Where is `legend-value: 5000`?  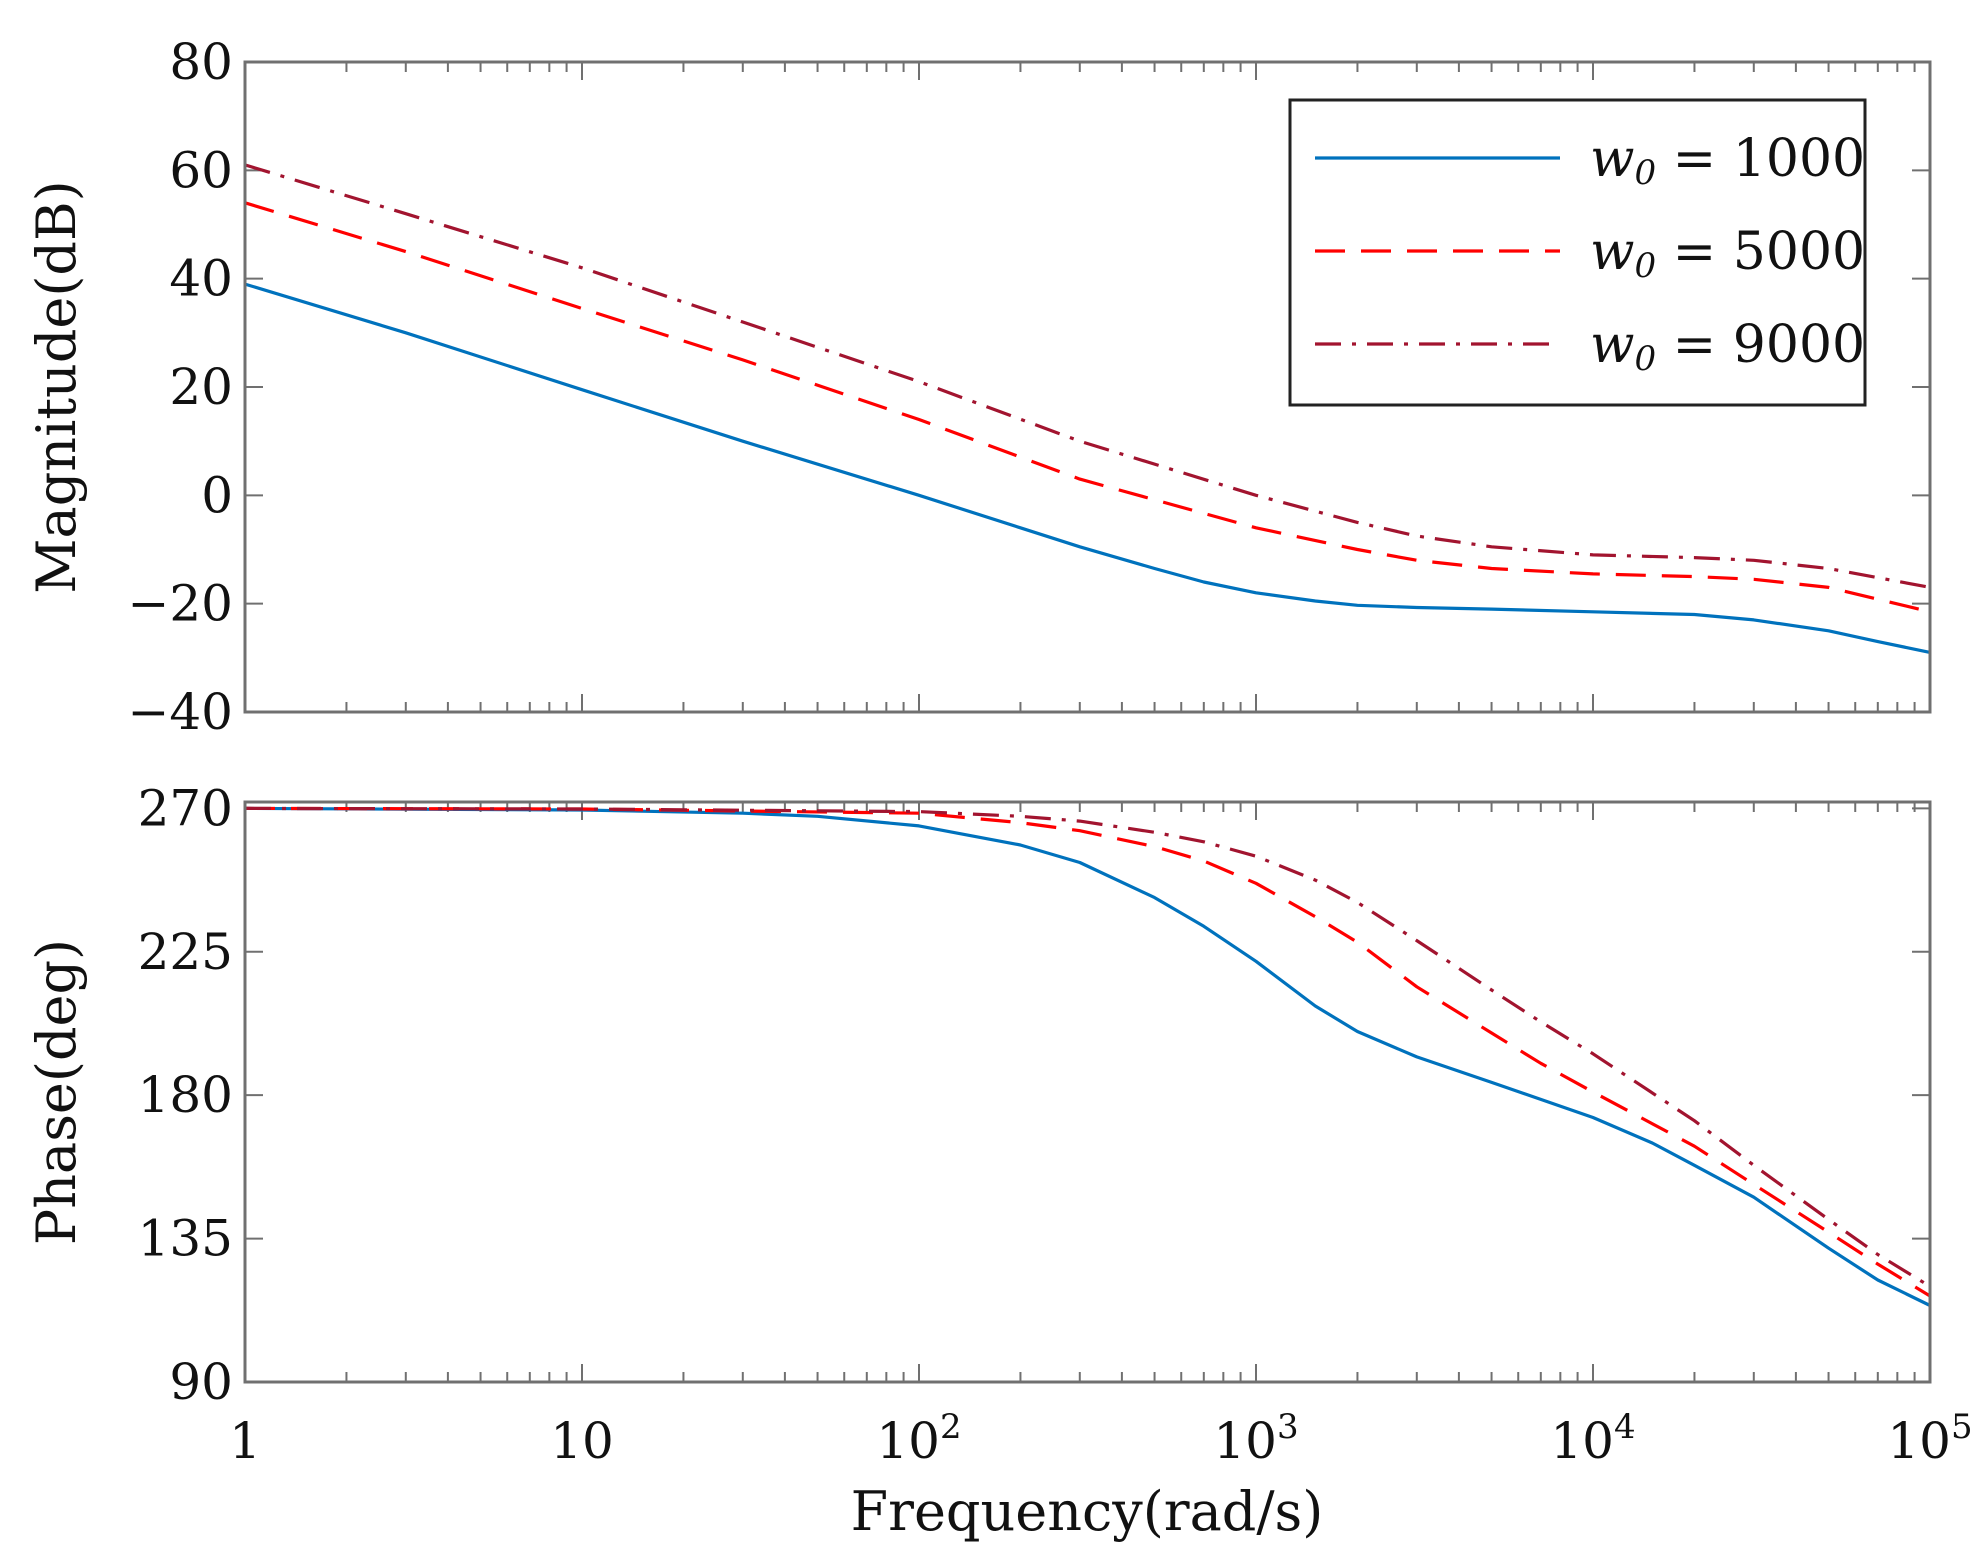 legend-value: 5000 is located at coordinates (1799, 252).